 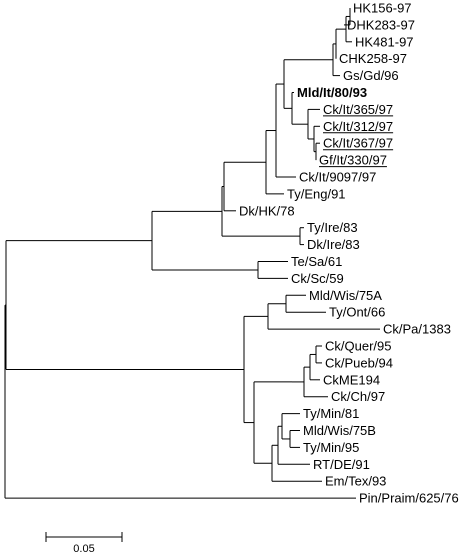 I want to click on scale-bar: 0.05, so click(x=84, y=543).